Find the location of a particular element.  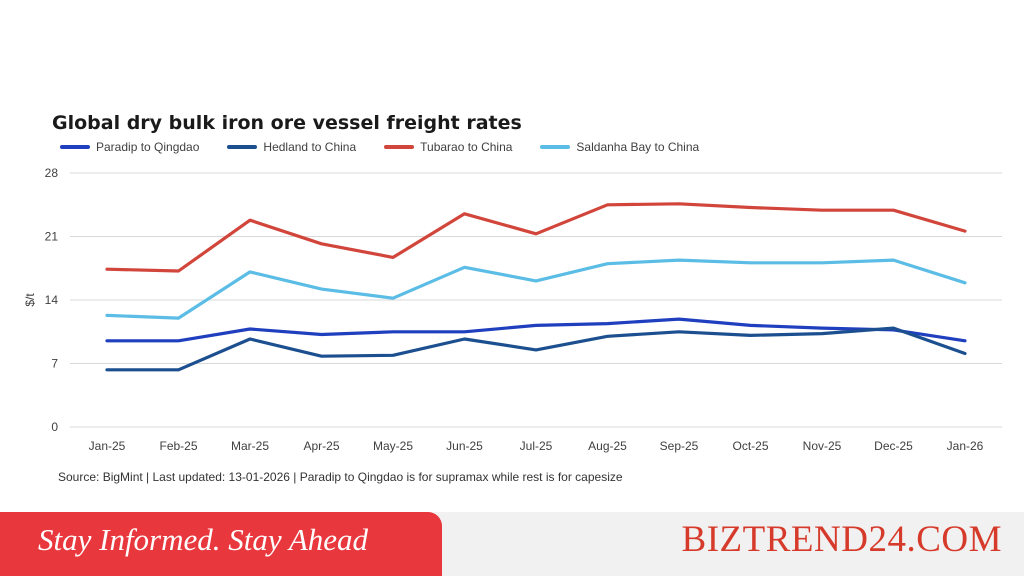

x-tick-label: Apr-25 is located at coordinates (321, 446).